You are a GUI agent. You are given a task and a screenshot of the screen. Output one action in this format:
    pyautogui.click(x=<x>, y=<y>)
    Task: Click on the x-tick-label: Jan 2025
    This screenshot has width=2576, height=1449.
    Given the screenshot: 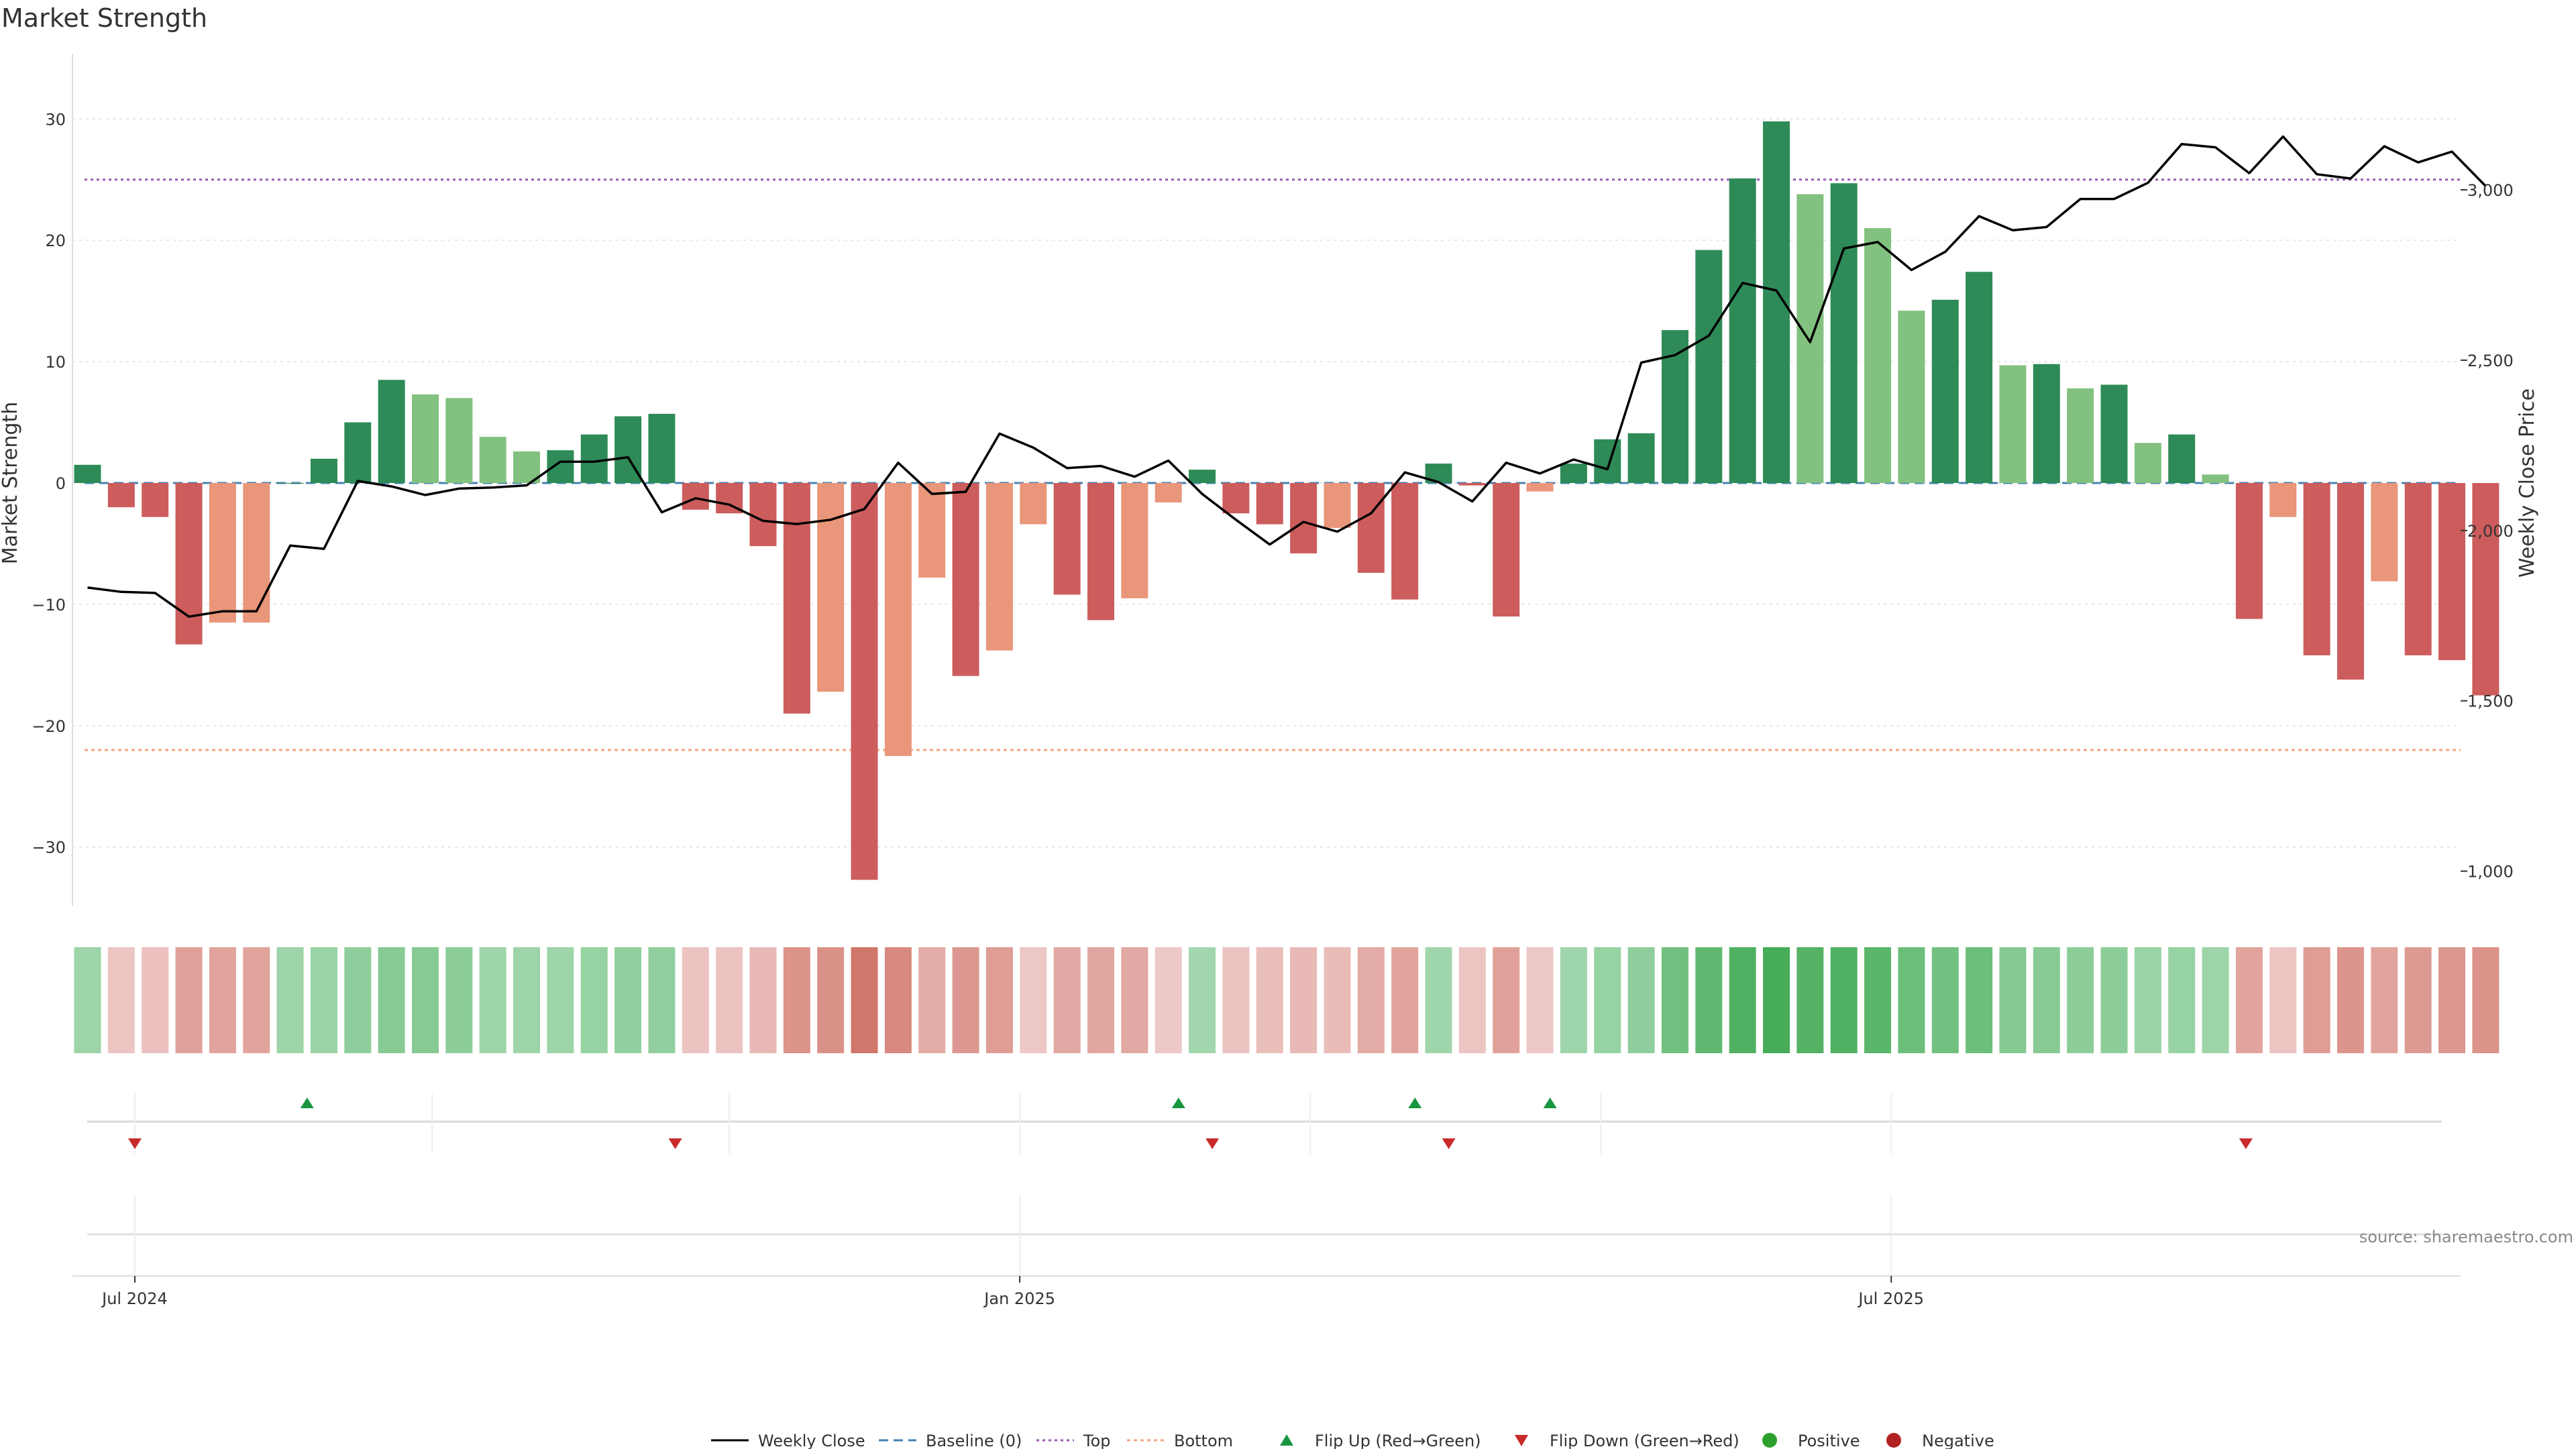 What is the action you would take?
    pyautogui.click(x=1019, y=1298)
    